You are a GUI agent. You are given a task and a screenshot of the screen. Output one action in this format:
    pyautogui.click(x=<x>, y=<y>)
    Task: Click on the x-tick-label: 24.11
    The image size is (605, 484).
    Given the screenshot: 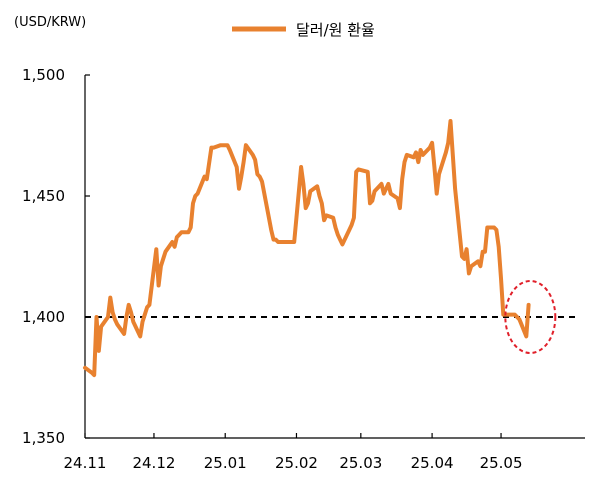 What is the action you would take?
    pyautogui.click(x=85, y=463)
    